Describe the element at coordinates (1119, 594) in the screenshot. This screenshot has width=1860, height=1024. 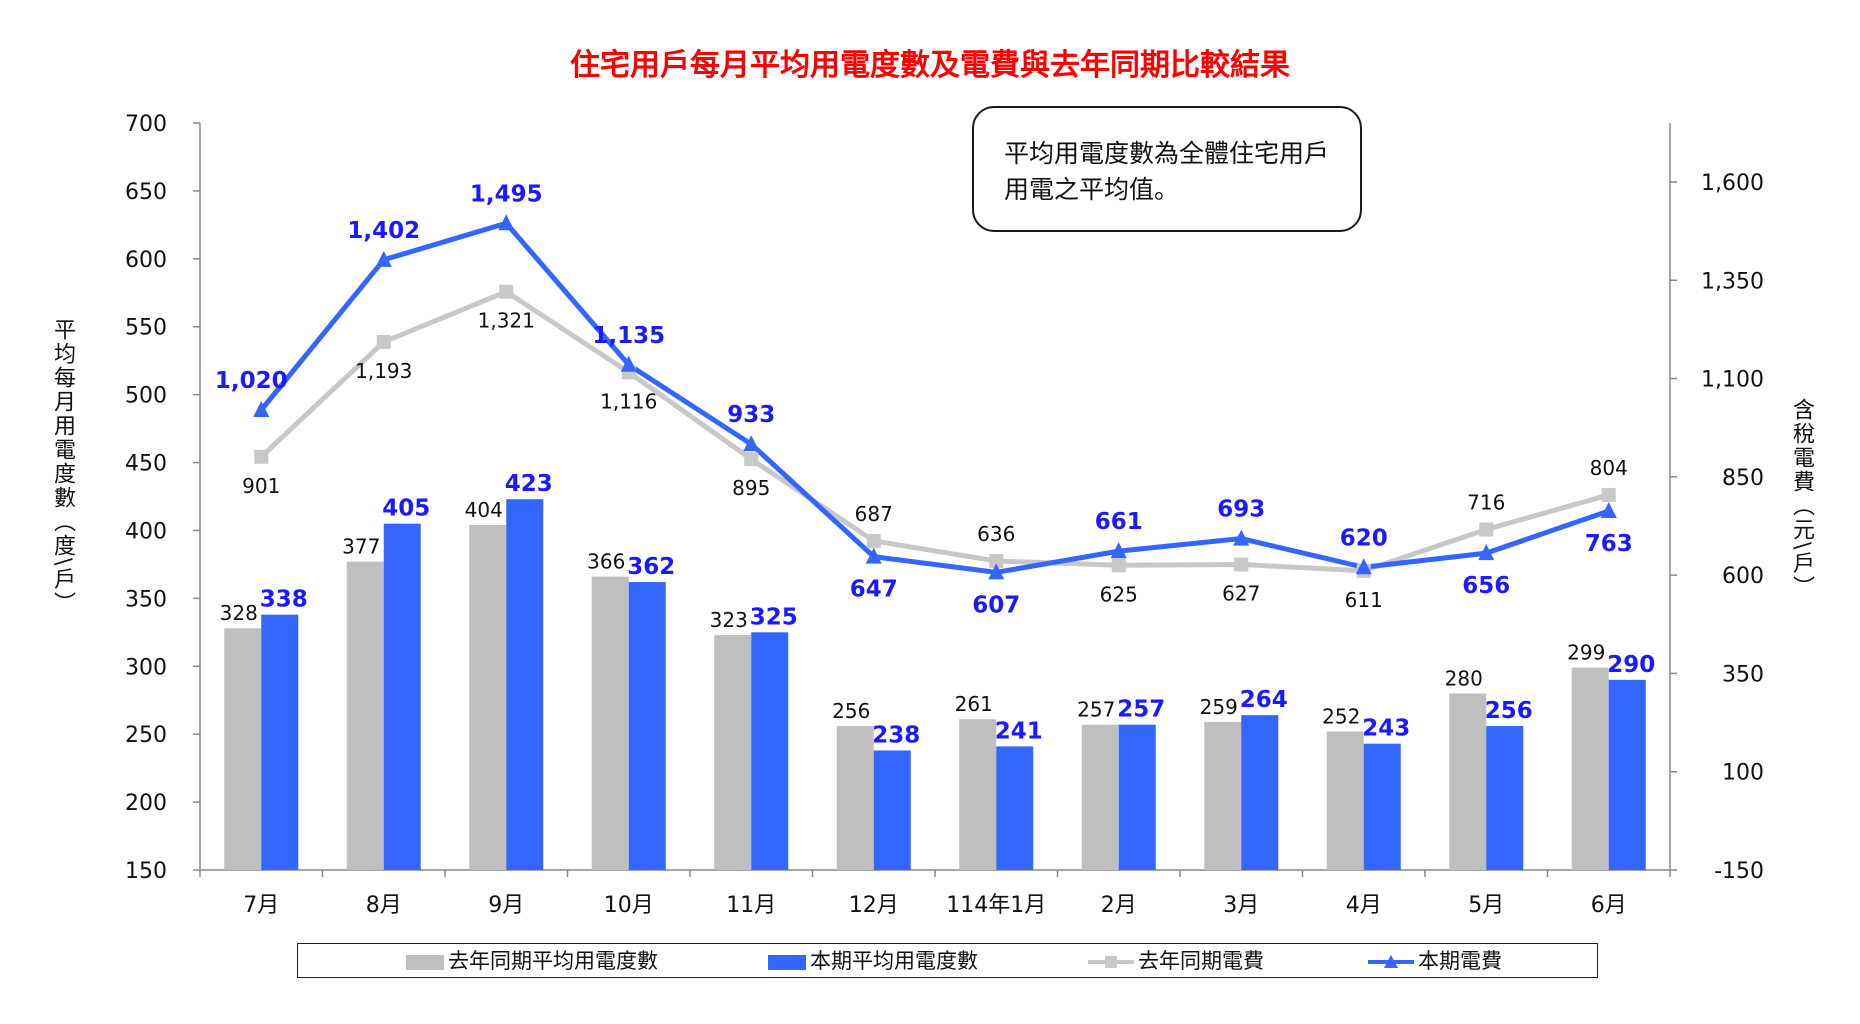
I see `point-label-prev-fee: 625` at that location.